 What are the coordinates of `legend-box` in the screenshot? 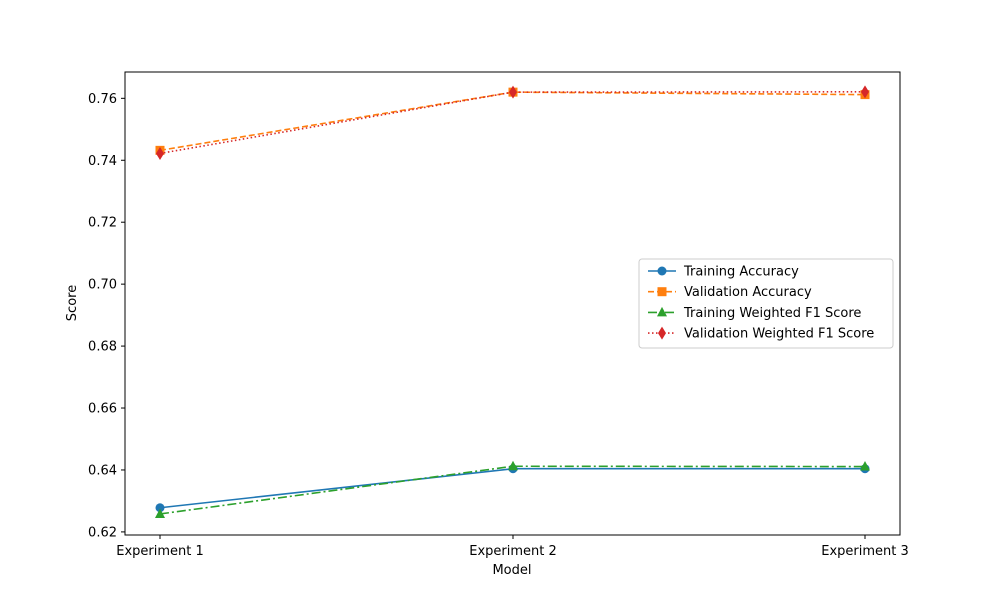 It's located at (766, 303).